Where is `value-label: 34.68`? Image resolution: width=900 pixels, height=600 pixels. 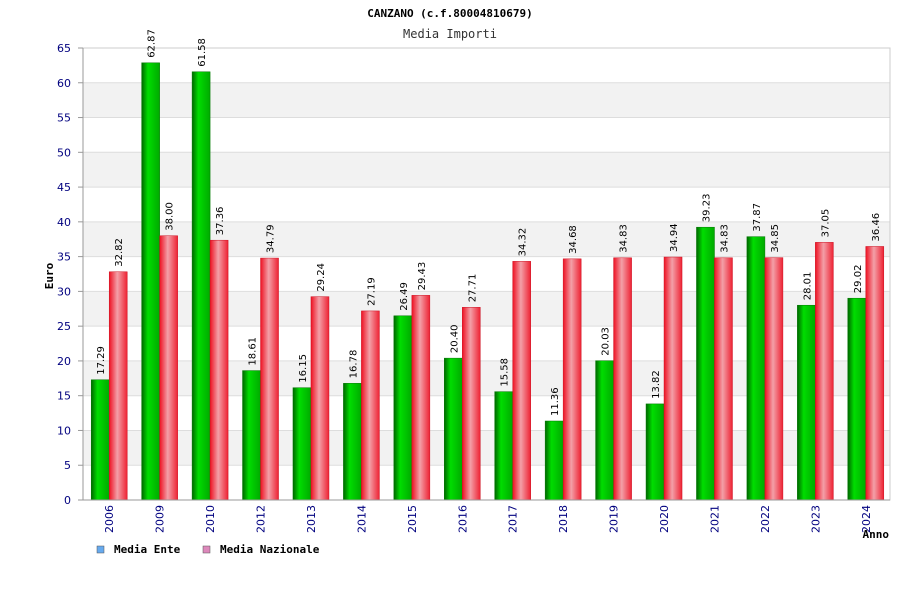
value-label: 34.68 is located at coordinates (573, 239).